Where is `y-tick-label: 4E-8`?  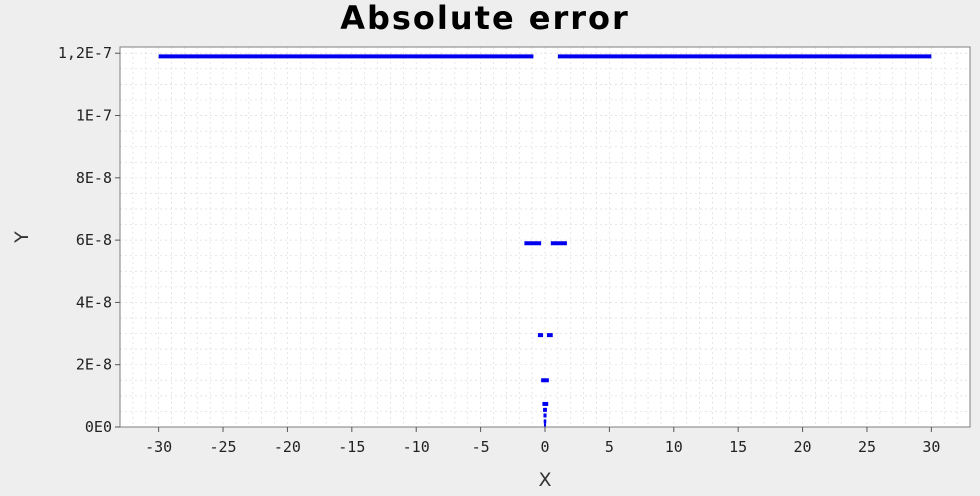
y-tick-label: 4E-8 is located at coordinates (94, 302).